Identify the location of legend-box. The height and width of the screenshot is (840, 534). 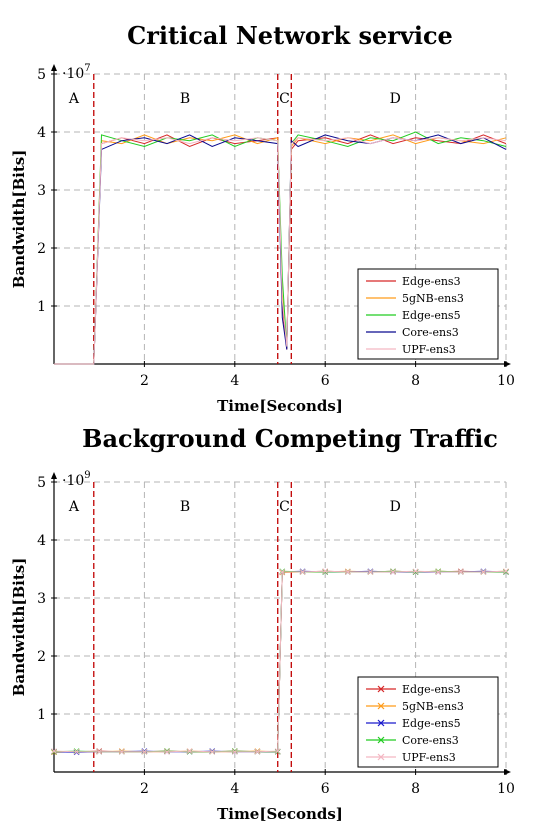
(428, 314).